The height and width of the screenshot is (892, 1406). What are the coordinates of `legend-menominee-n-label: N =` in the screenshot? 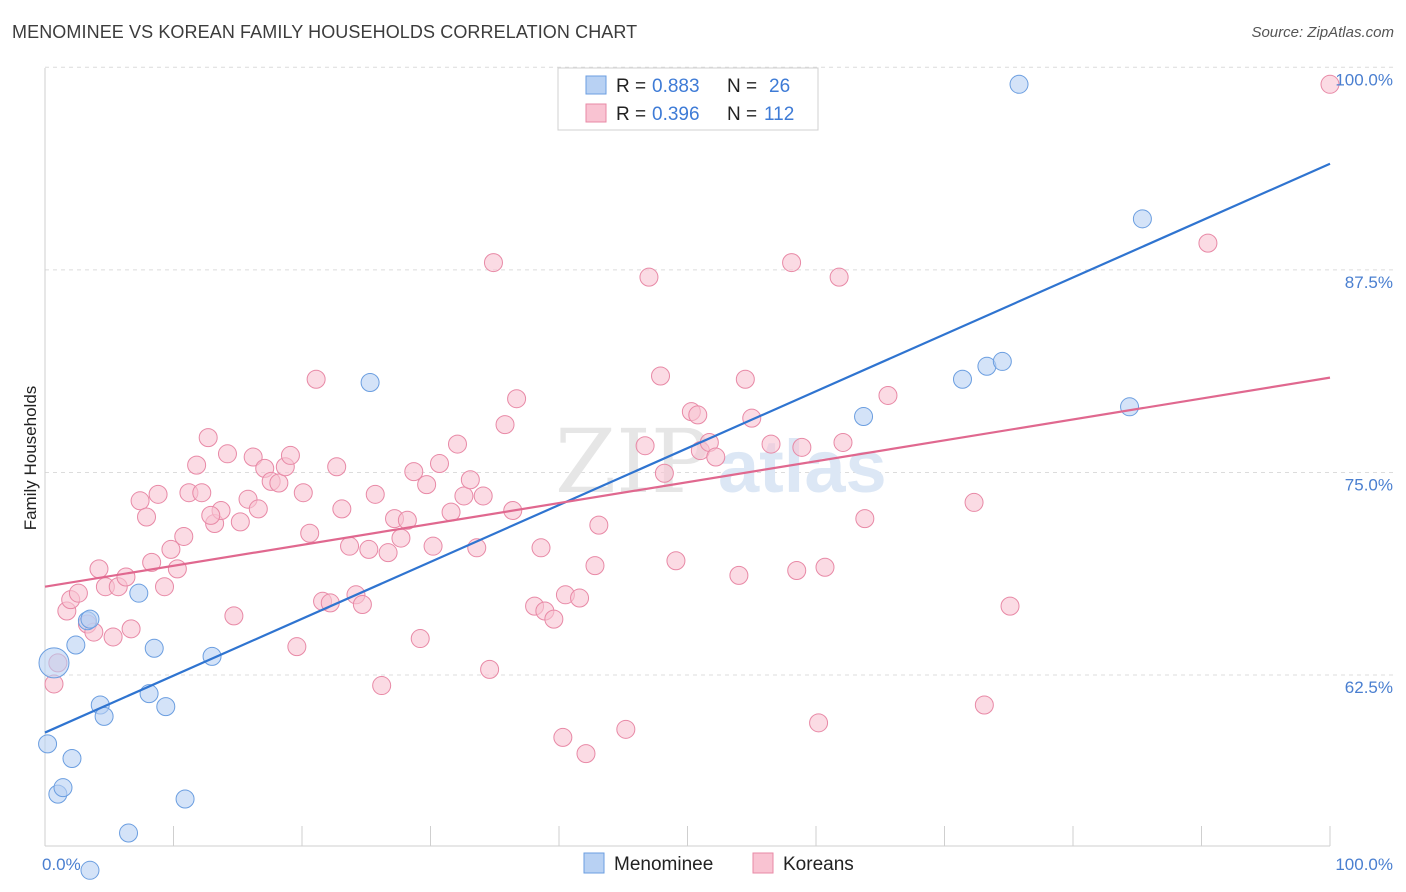 It's located at (742, 86).